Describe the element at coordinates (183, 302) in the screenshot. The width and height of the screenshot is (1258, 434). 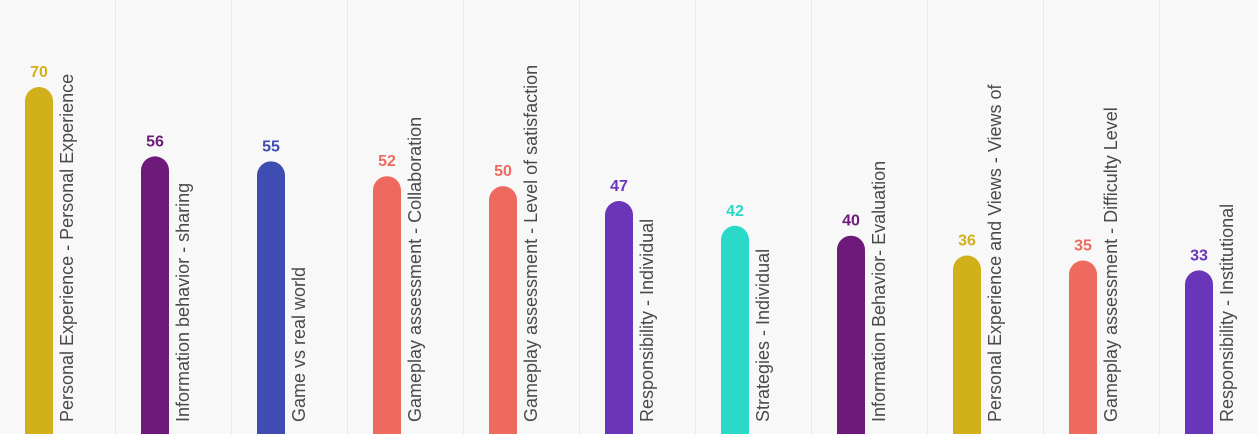
I see `category-label-information-behavior-sharing: Information behavior - sharing` at that location.